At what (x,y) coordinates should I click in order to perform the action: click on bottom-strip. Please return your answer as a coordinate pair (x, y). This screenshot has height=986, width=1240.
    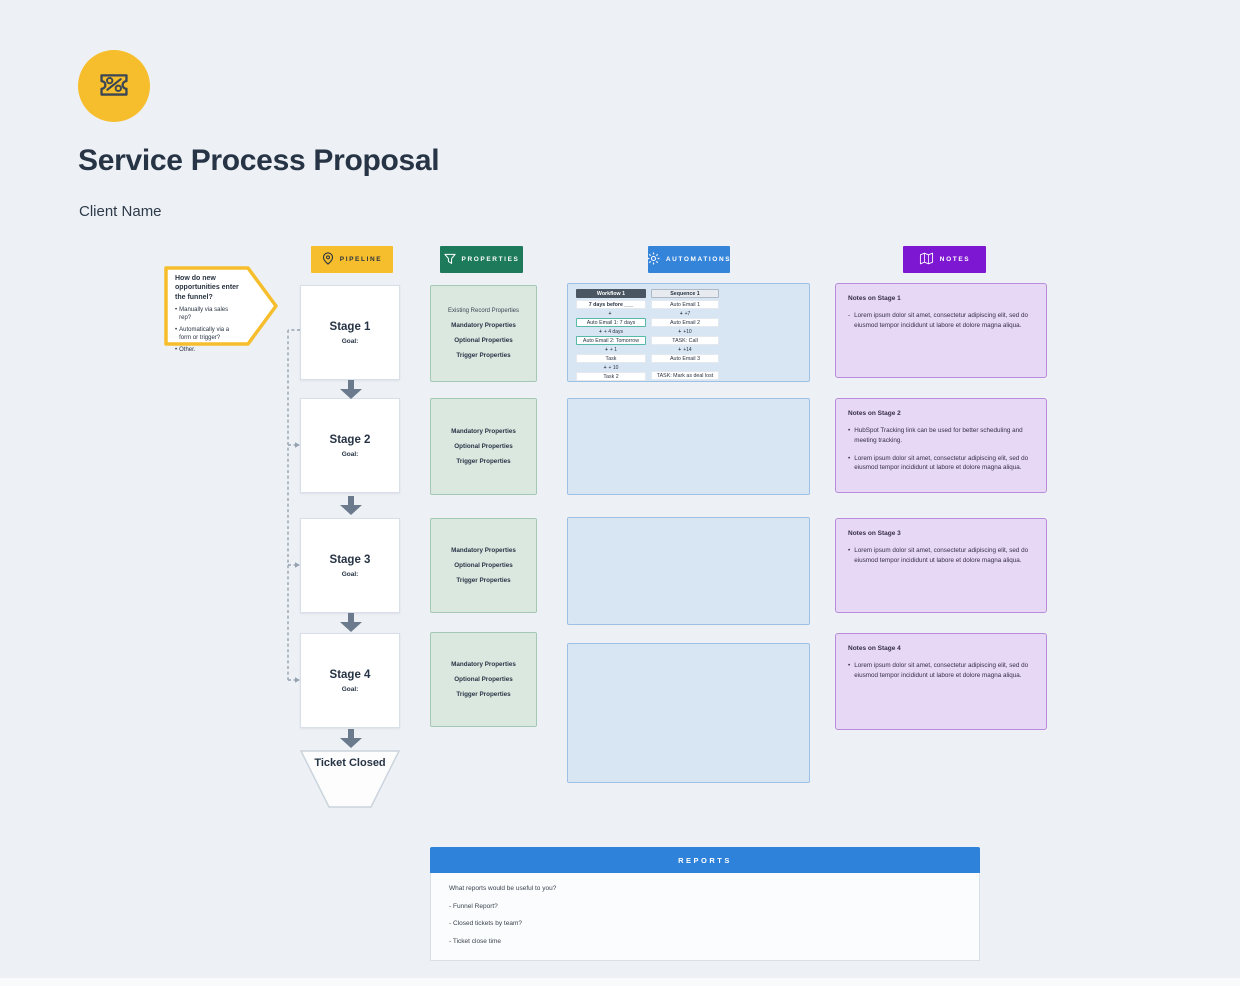
    Looking at the image, I should click on (620, 982).